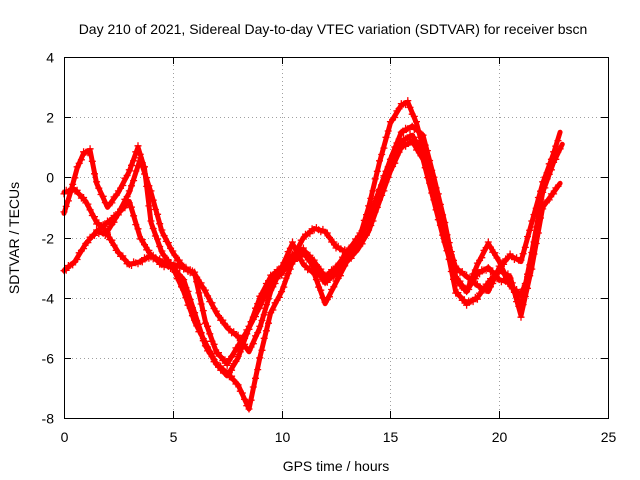 The height and width of the screenshot is (480, 640). I want to click on x-tick-label: 5, so click(174, 437).